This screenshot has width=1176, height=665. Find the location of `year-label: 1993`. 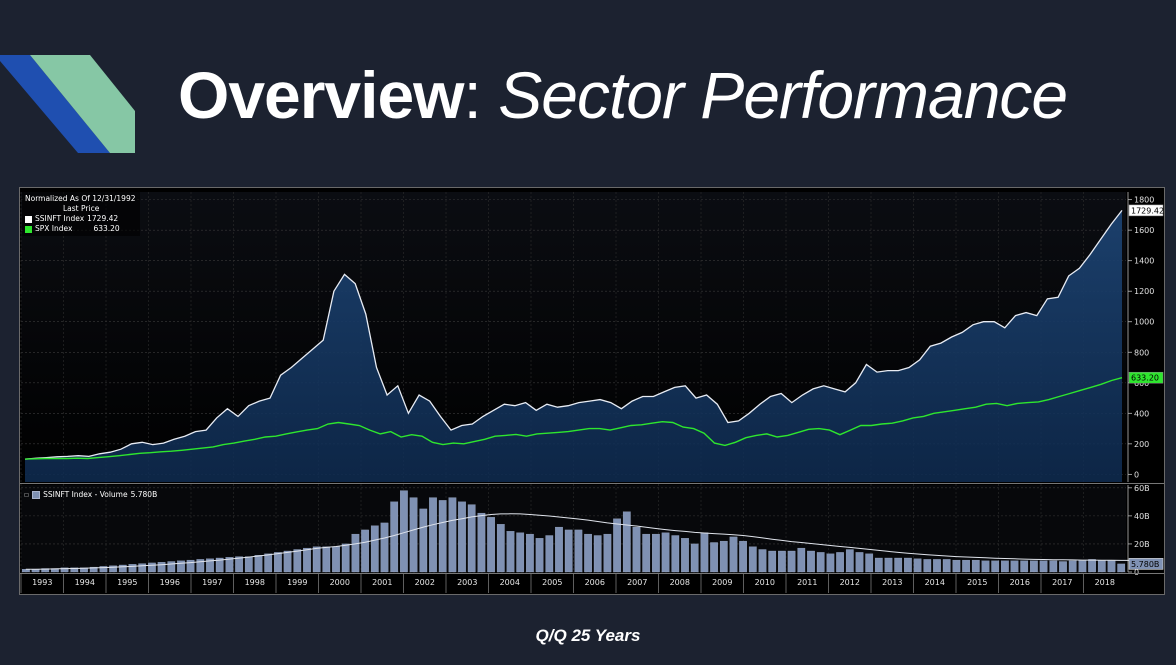

year-label: 1993 is located at coordinates (42, 582).